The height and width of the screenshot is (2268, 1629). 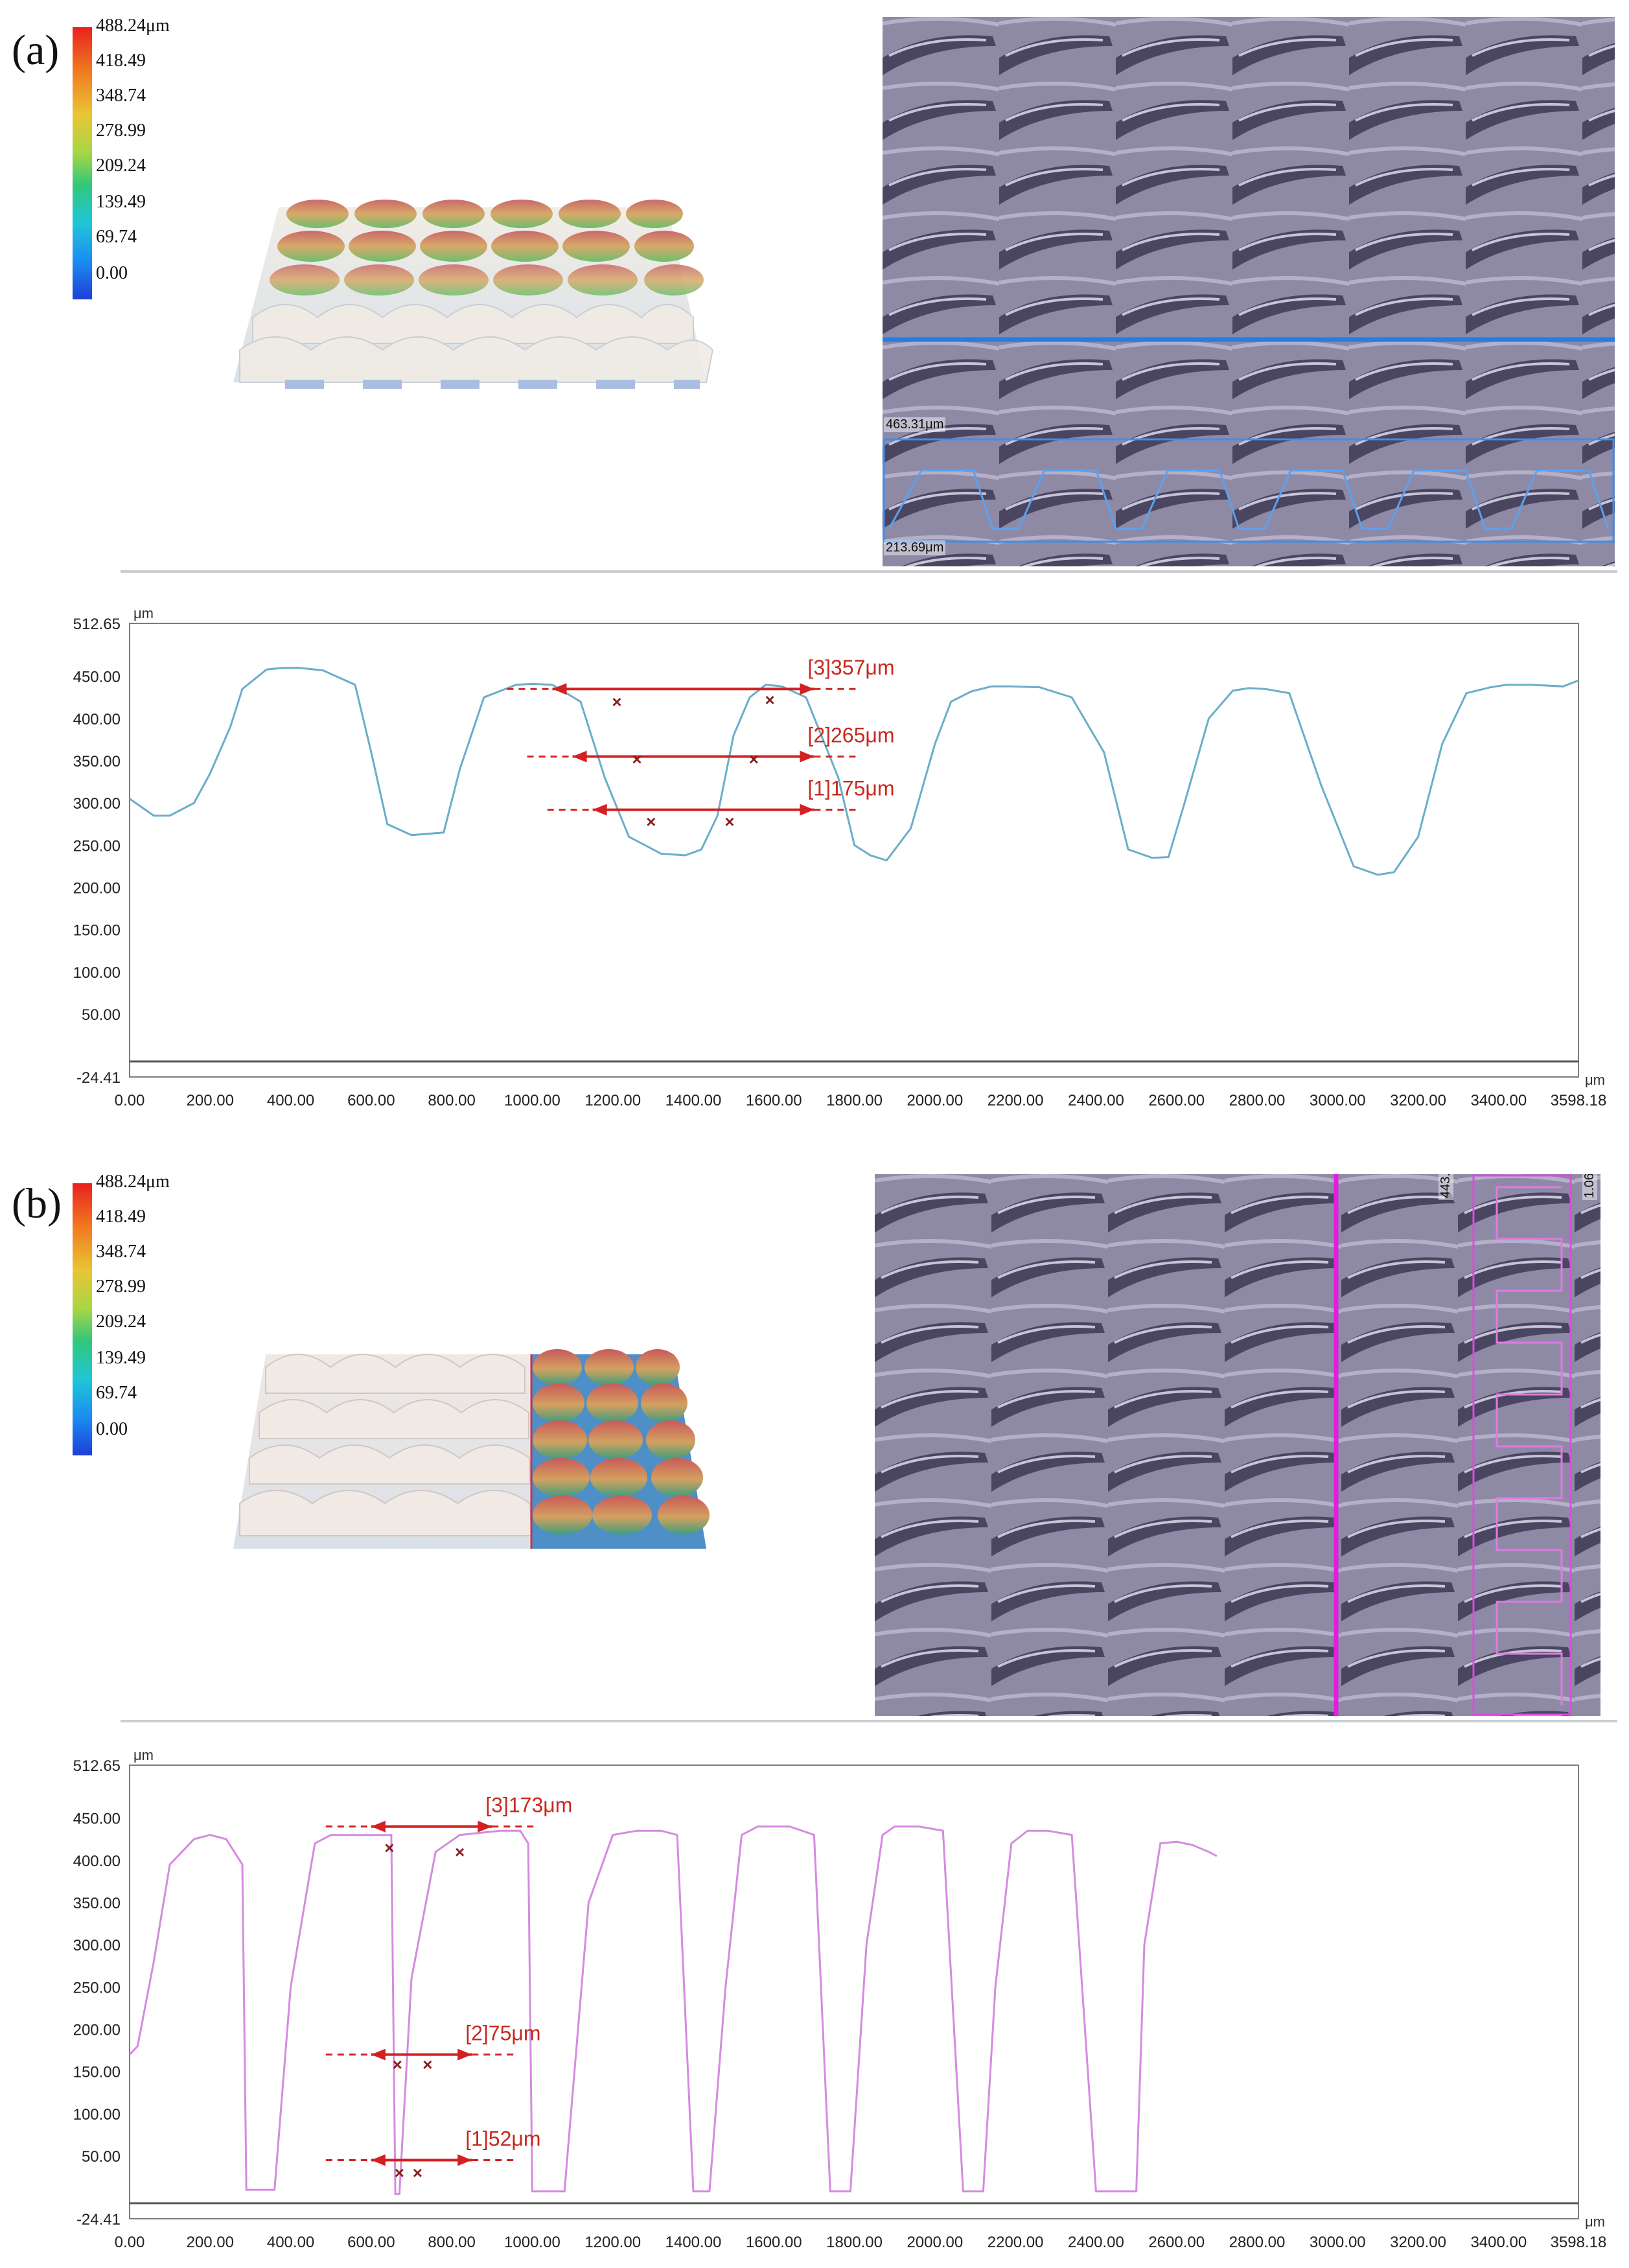 I want to click on micrograph-b-image, so click(x=1237, y=1445).